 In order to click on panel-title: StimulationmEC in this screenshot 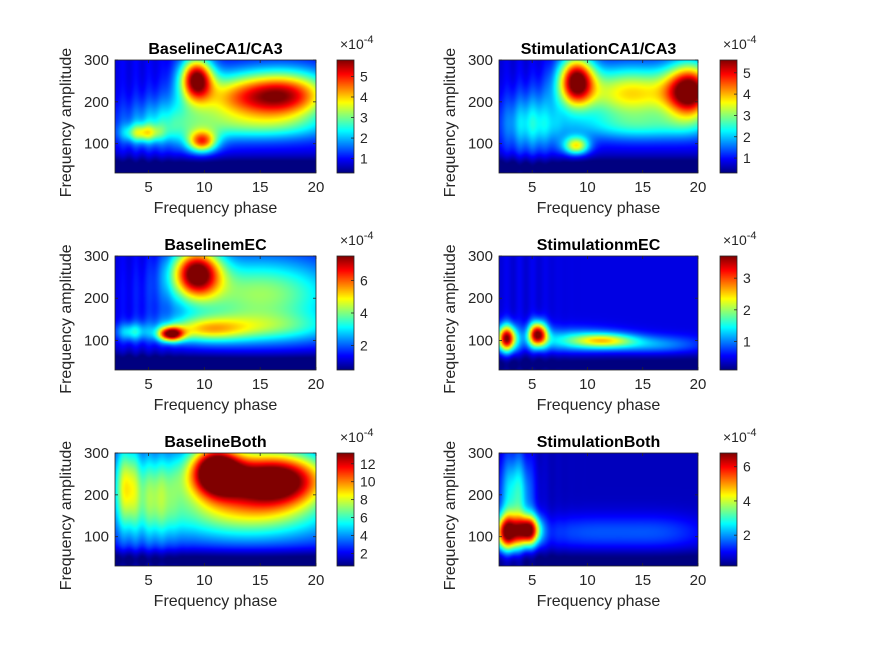, I will do `click(599, 245)`.